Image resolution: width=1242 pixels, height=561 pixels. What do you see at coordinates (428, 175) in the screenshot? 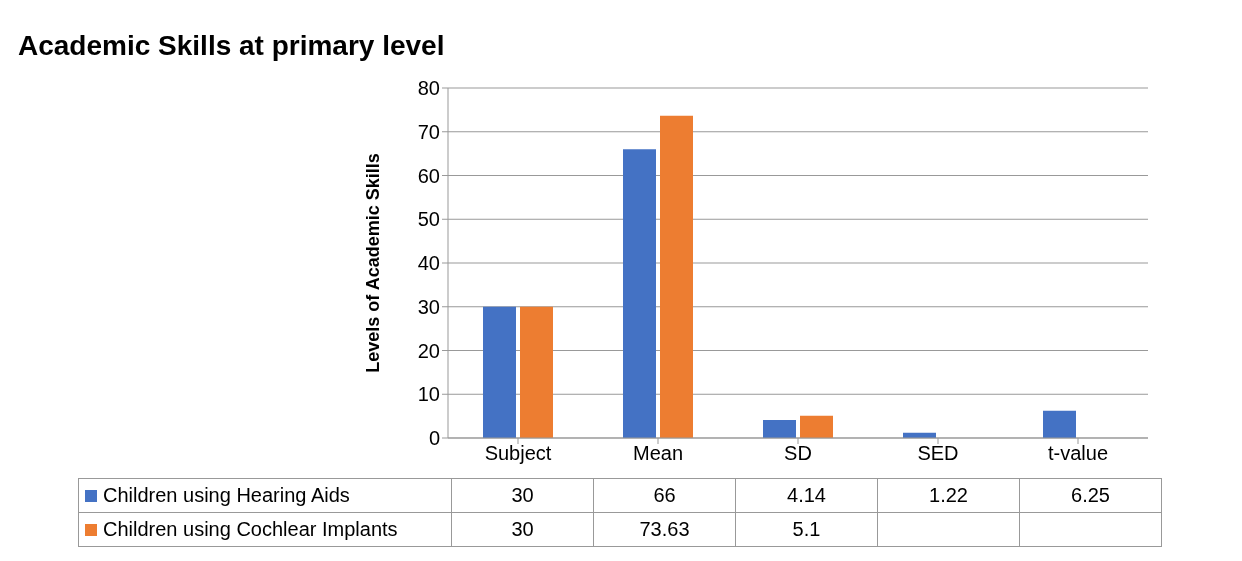
I see `y-tick-label: 60` at bounding box center [428, 175].